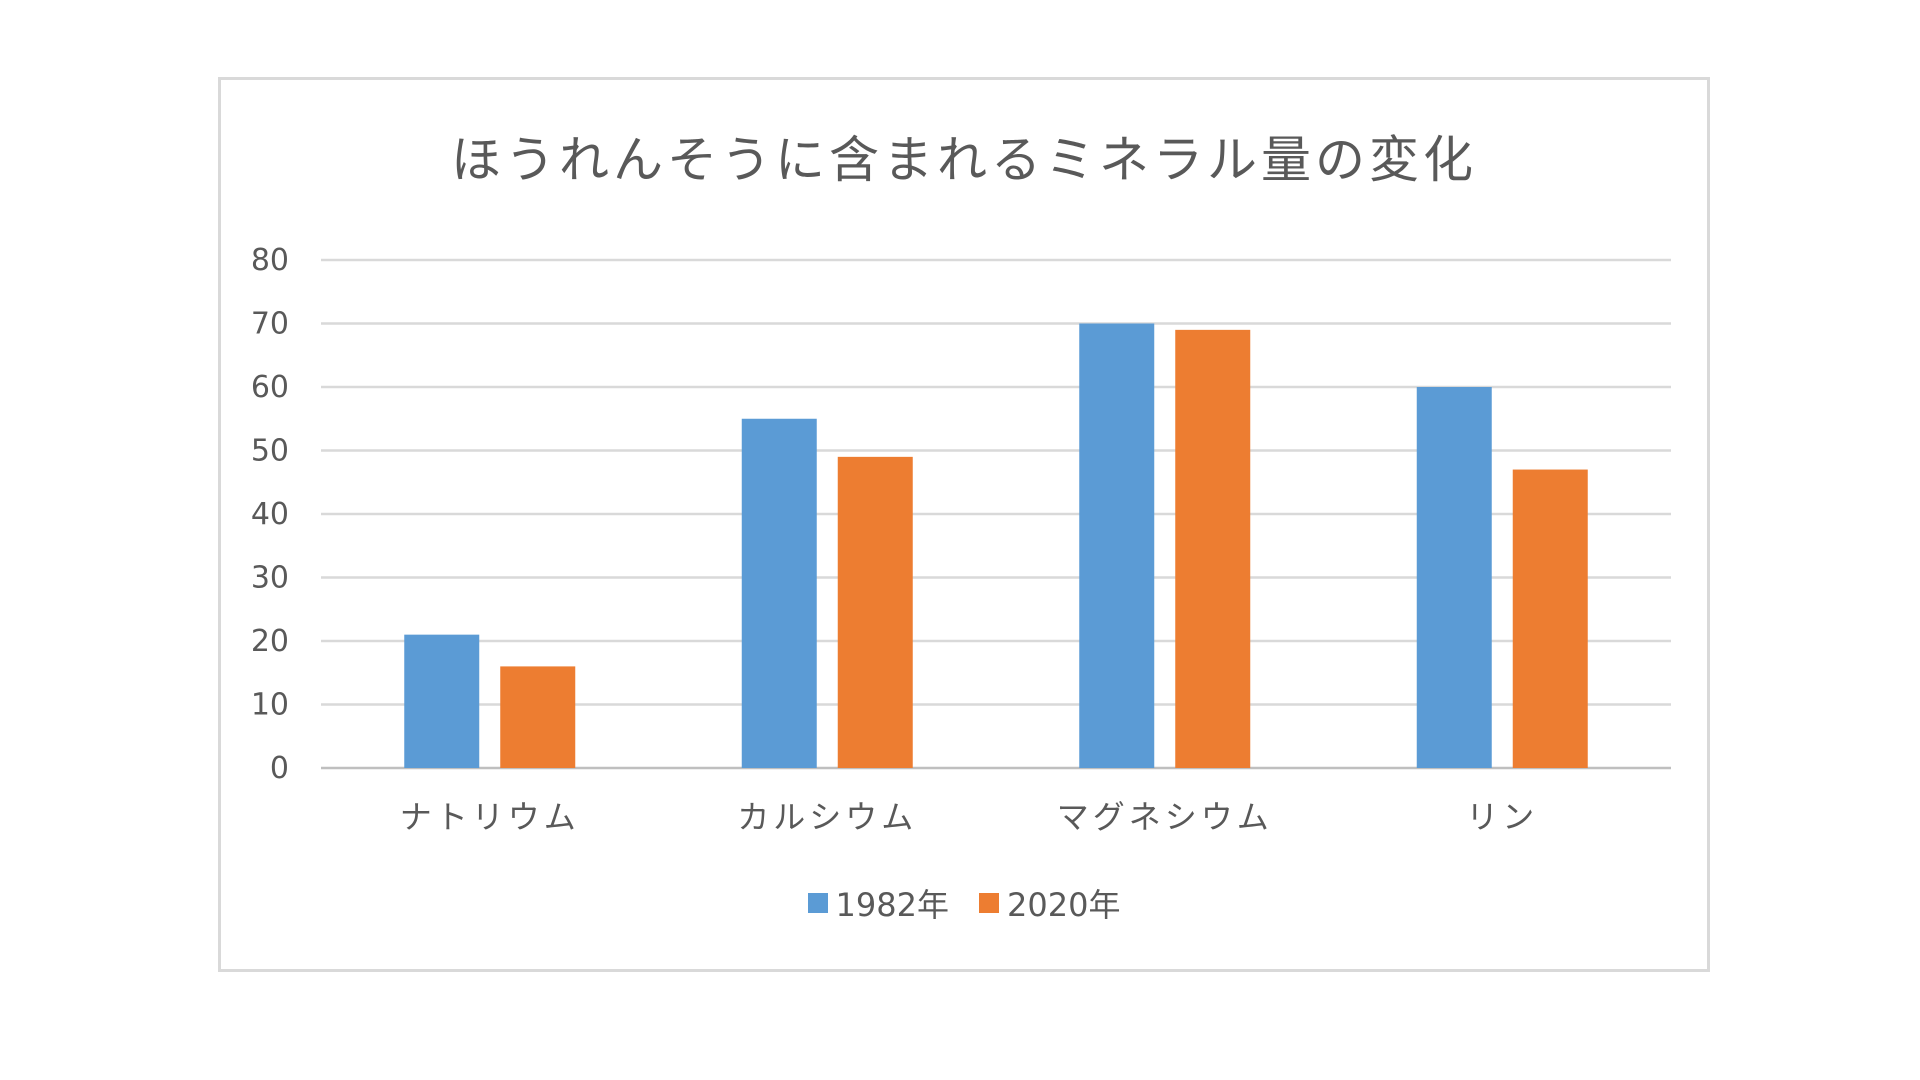 The width and height of the screenshot is (1920, 1080). Describe the element at coordinates (270, 451) in the screenshot. I see `y-tick-label-50: 50` at that location.